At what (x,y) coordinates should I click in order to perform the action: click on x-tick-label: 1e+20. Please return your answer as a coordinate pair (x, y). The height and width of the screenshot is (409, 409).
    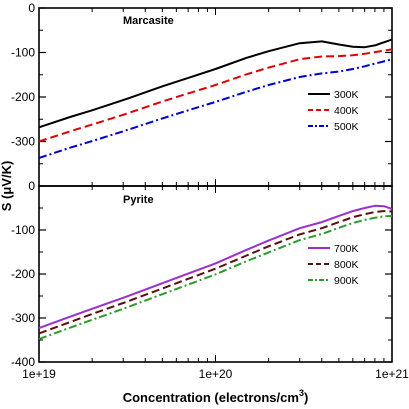
    Looking at the image, I should click on (216, 374).